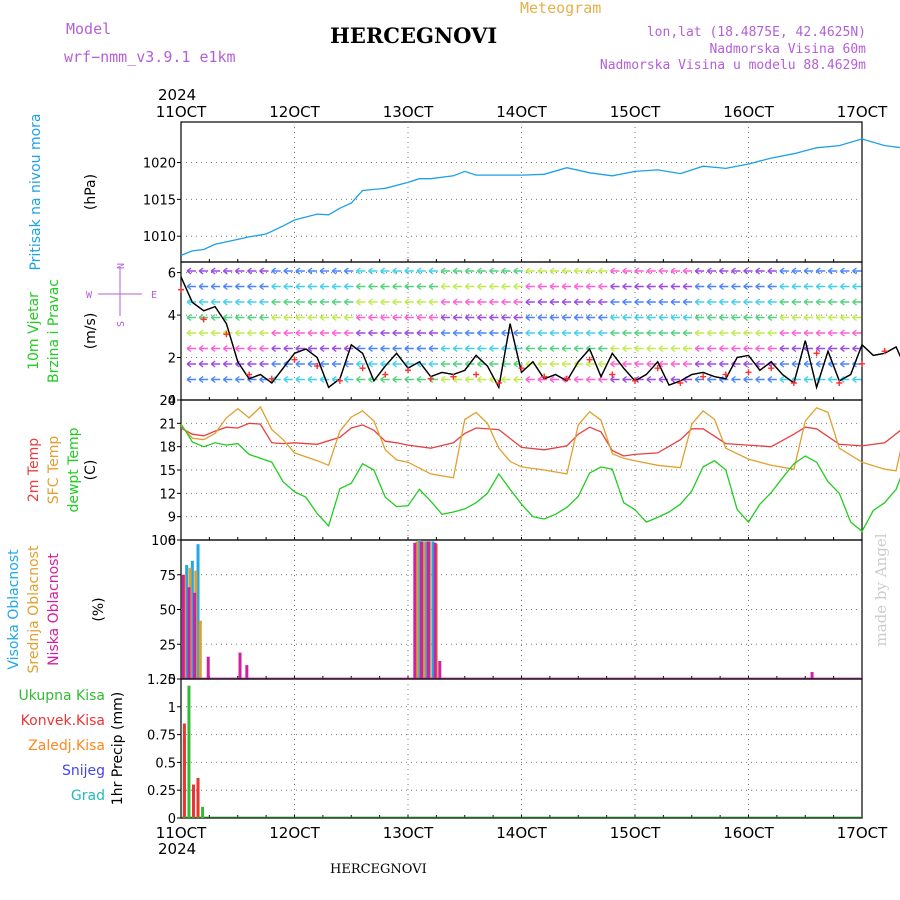 The width and height of the screenshot is (900, 900). I want to click on bottom-date-label: 17OCT, so click(862, 833).